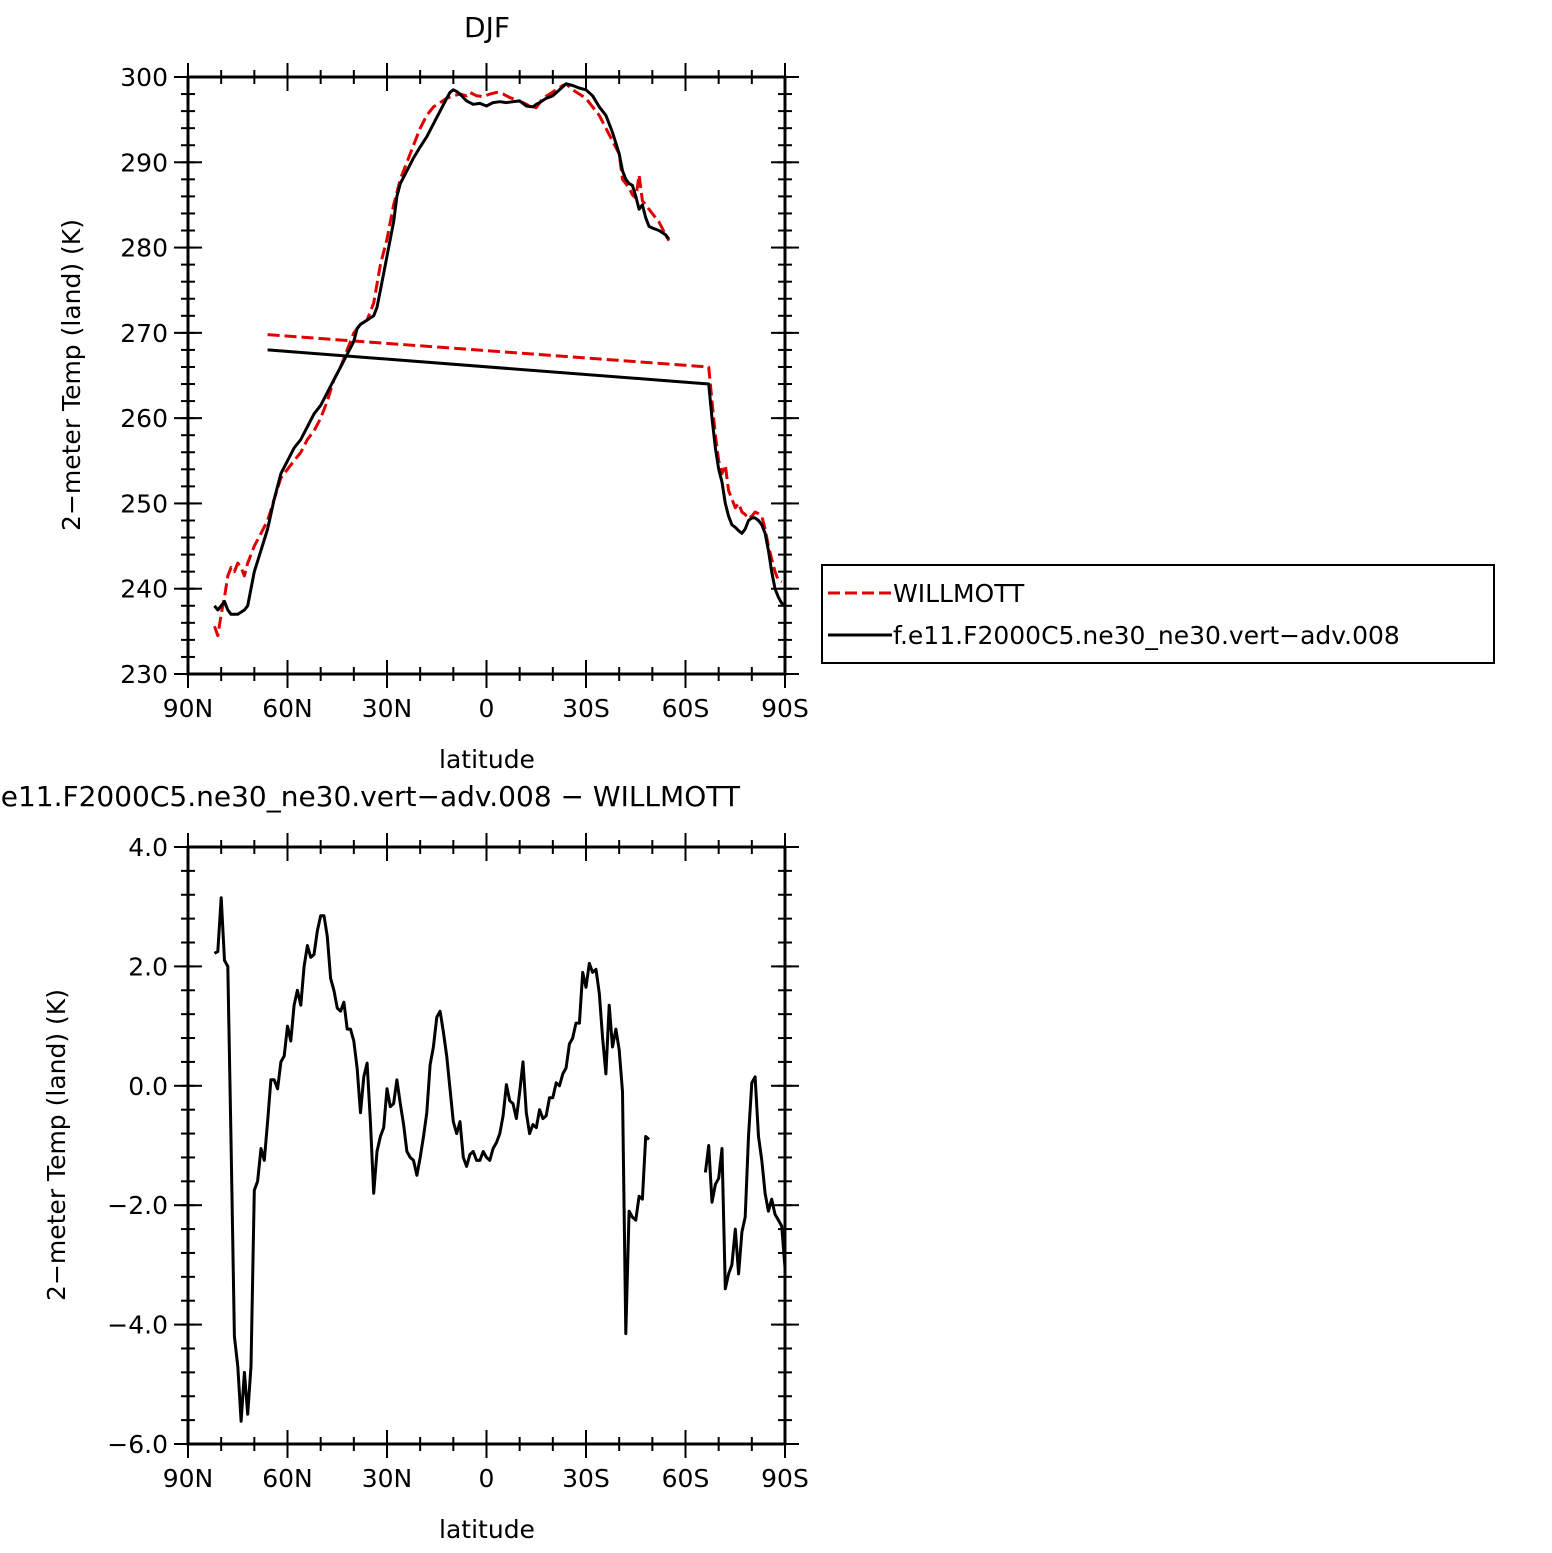  Describe the element at coordinates (137, 1325) in the screenshot. I see `y-tick-label: −4.0` at that location.